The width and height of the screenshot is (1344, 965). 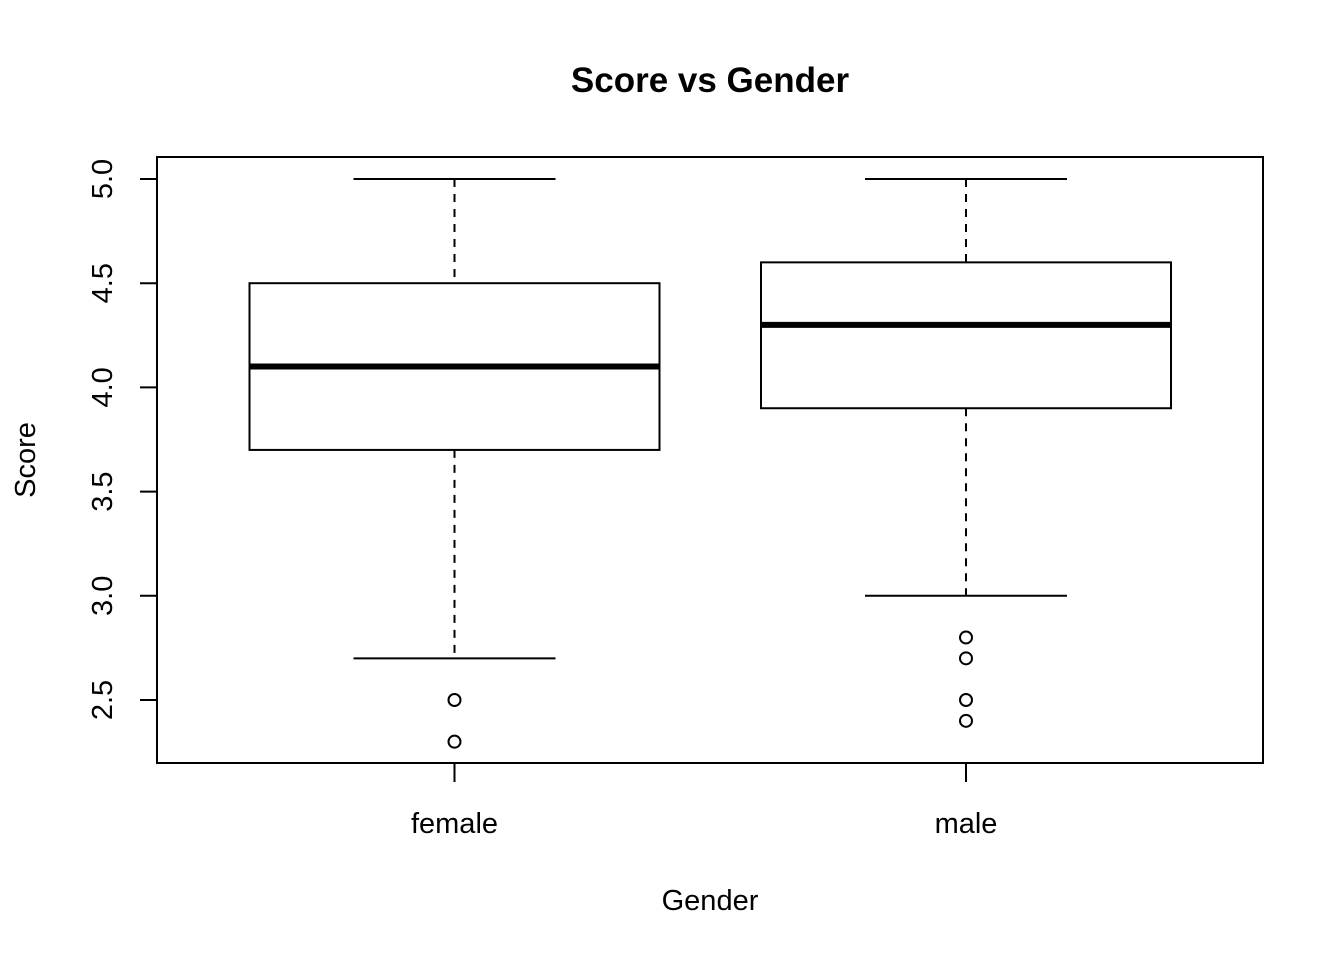 What do you see at coordinates (966, 824) in the screenshot?
I see `x-tick-label-male: male` at bounding box center [966, 824].